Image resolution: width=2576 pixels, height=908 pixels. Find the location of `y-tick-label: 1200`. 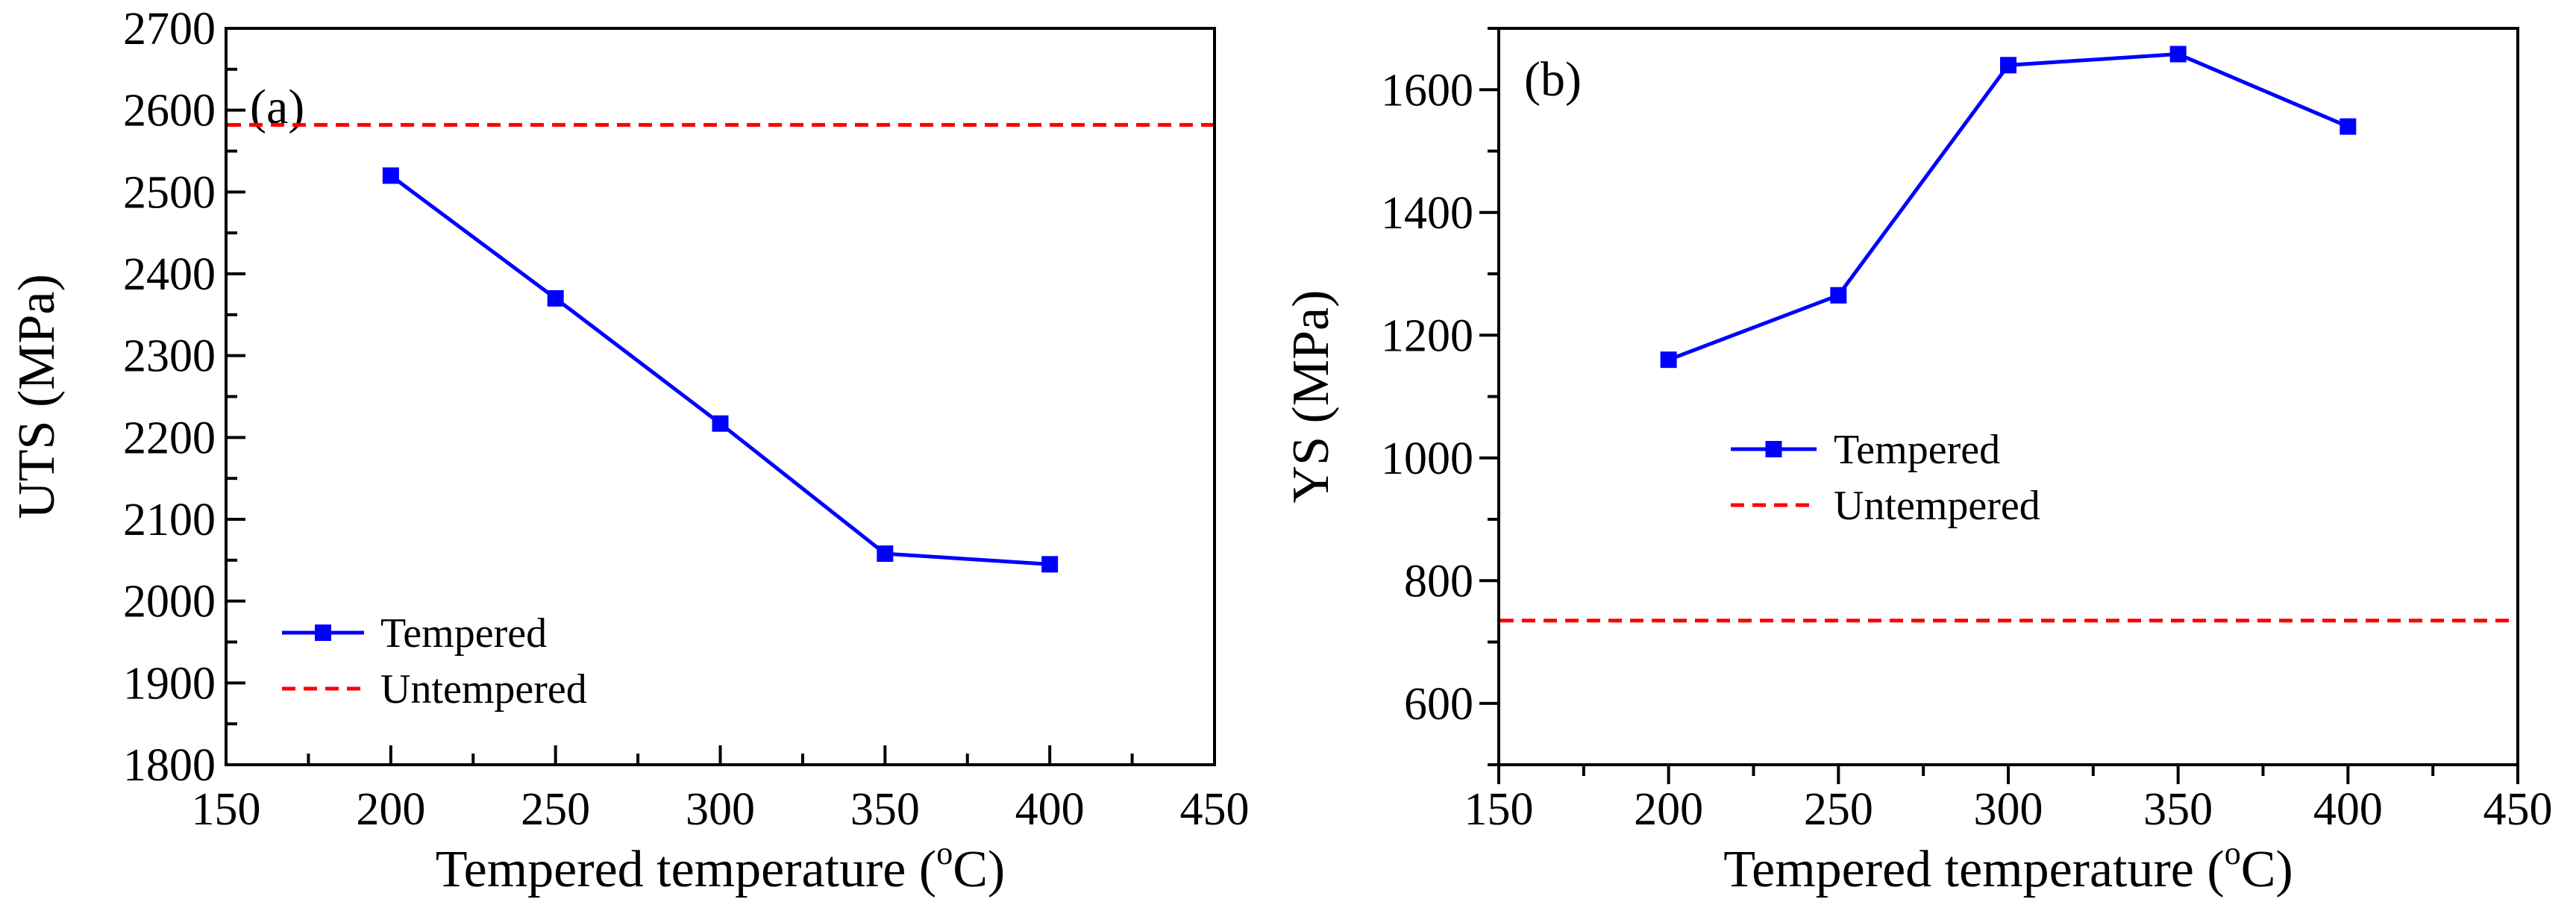

y-tick-label: 1200 is located at coordinates (1427, 335).